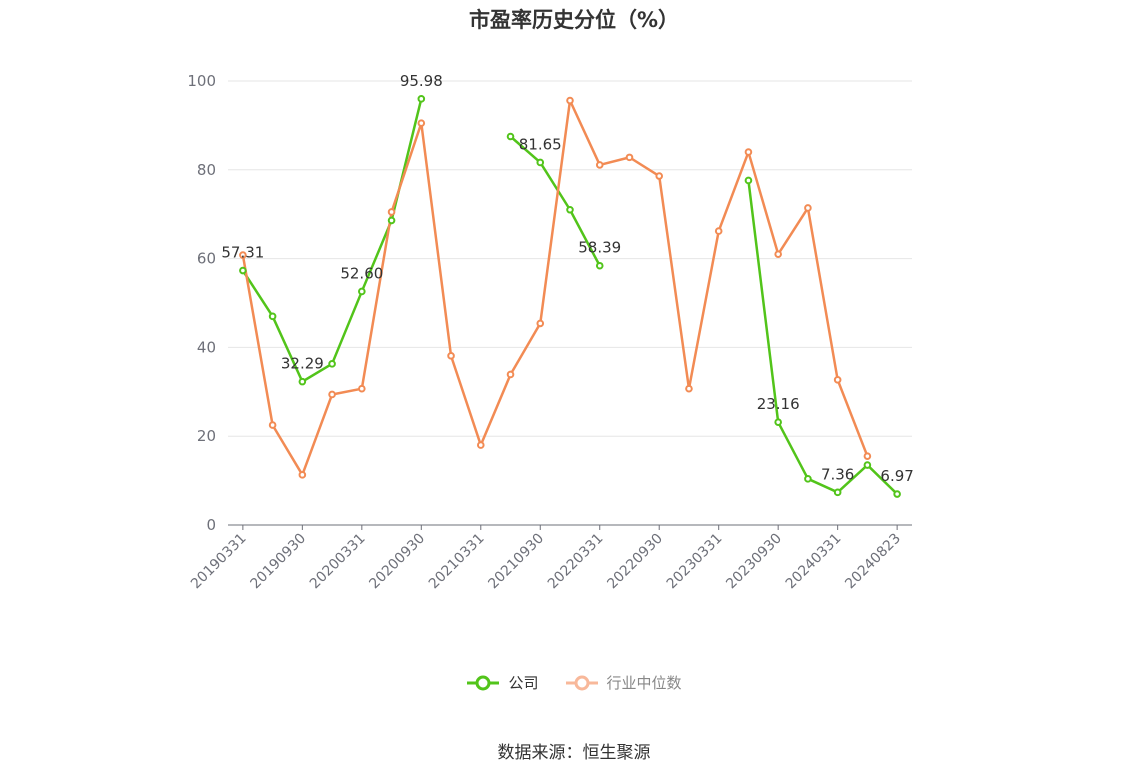 The width and height of the screenshot is (1148, 776). What do you see at coordinates (397, 562) in the screenshot?
I see `x-tick-label: 20200930` at bounding box center [397, 562].